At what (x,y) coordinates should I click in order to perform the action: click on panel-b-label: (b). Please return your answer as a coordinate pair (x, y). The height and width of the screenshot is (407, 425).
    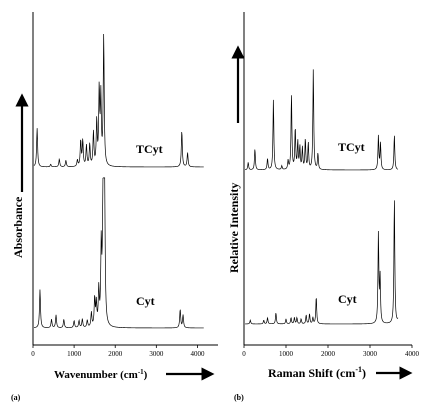
    Looking at the image, I should click on (239, 397).